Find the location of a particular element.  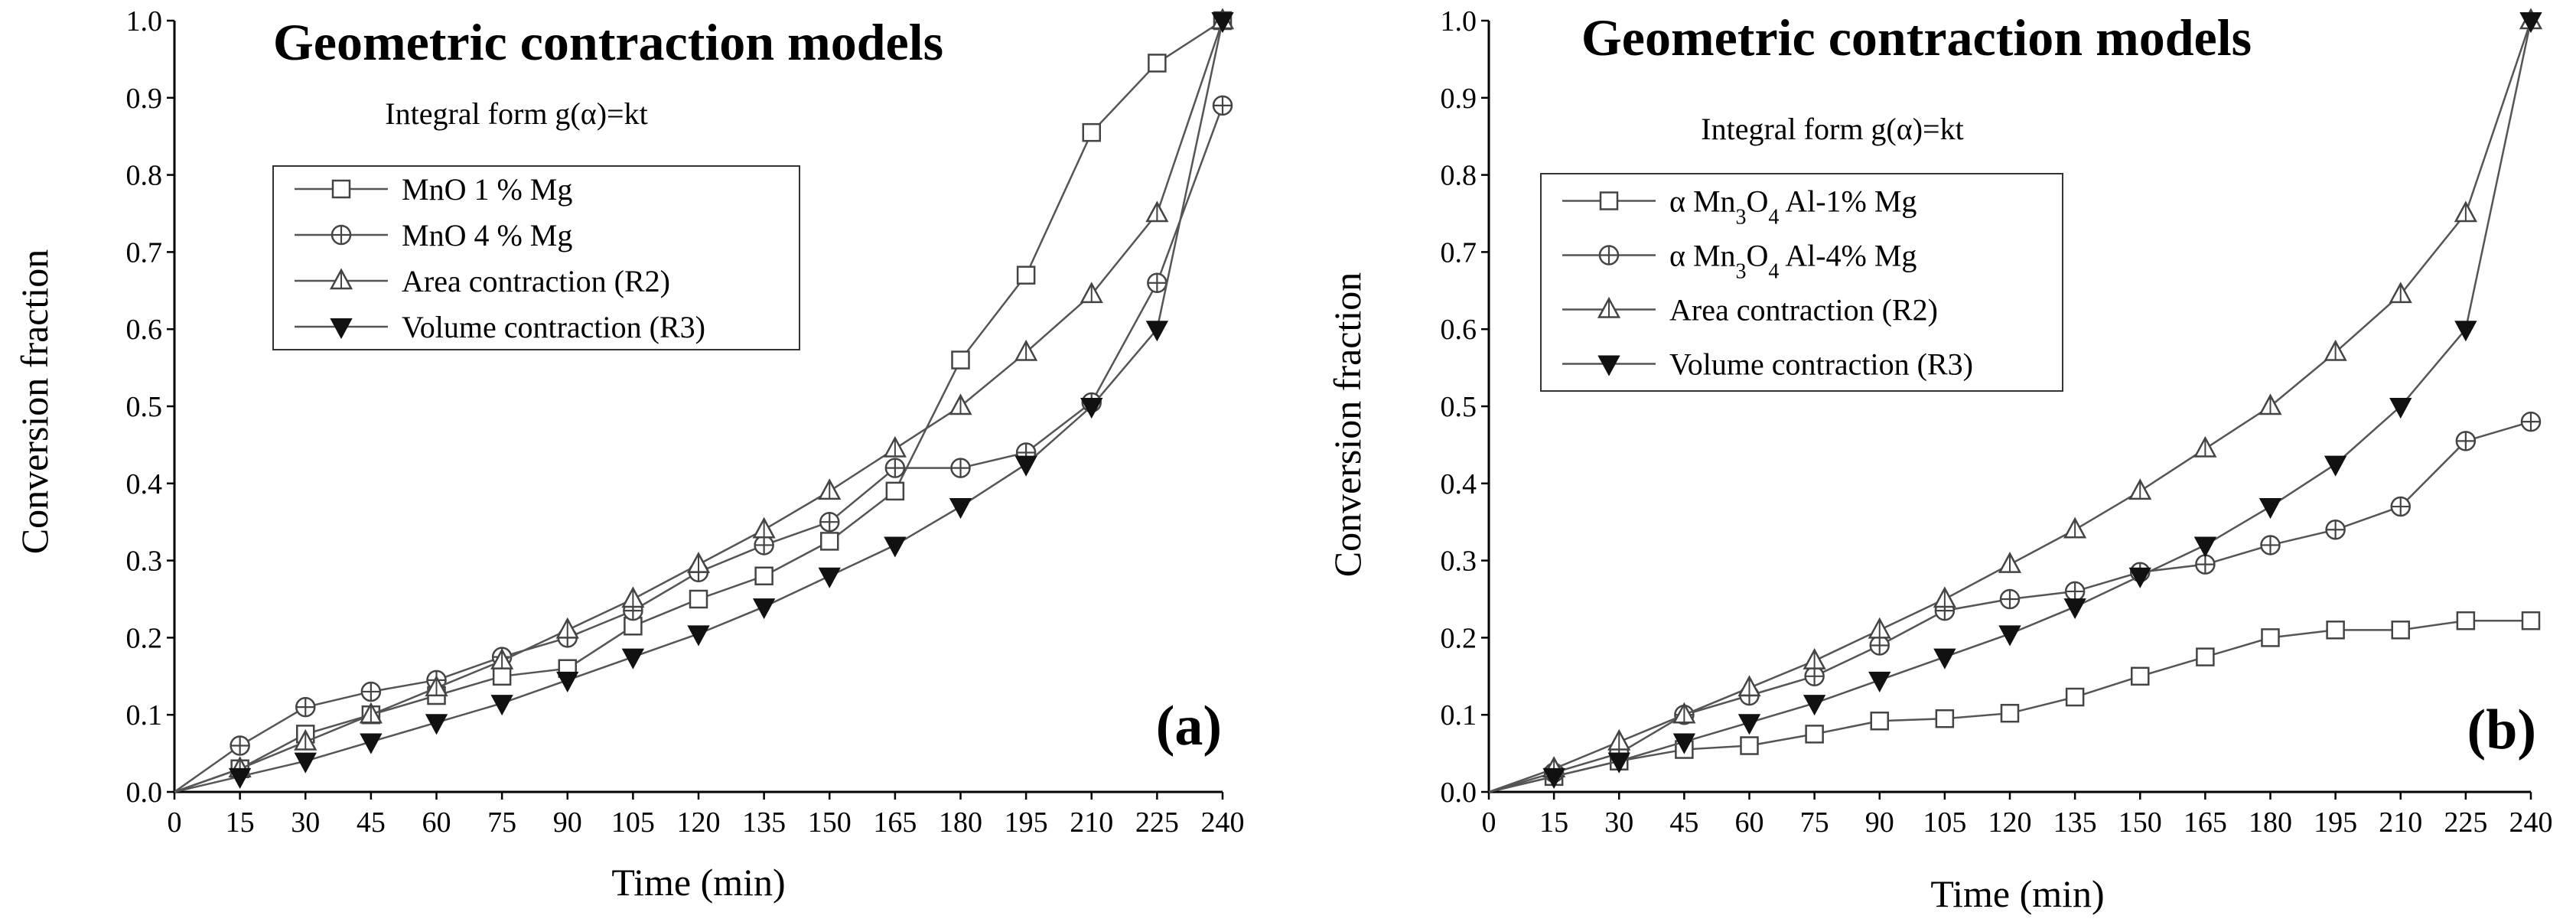

legend-label: Area contraction (R2) is located at coordinates (536, 281).